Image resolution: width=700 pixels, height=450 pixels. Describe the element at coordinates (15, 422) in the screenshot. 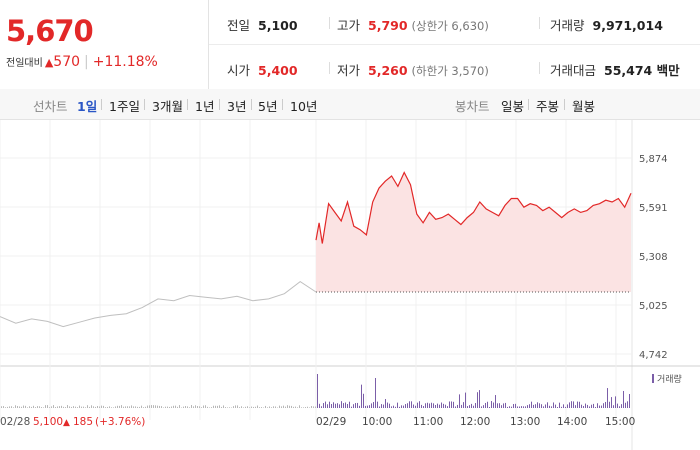

I see `prev-day-label: 02/28` at that location.